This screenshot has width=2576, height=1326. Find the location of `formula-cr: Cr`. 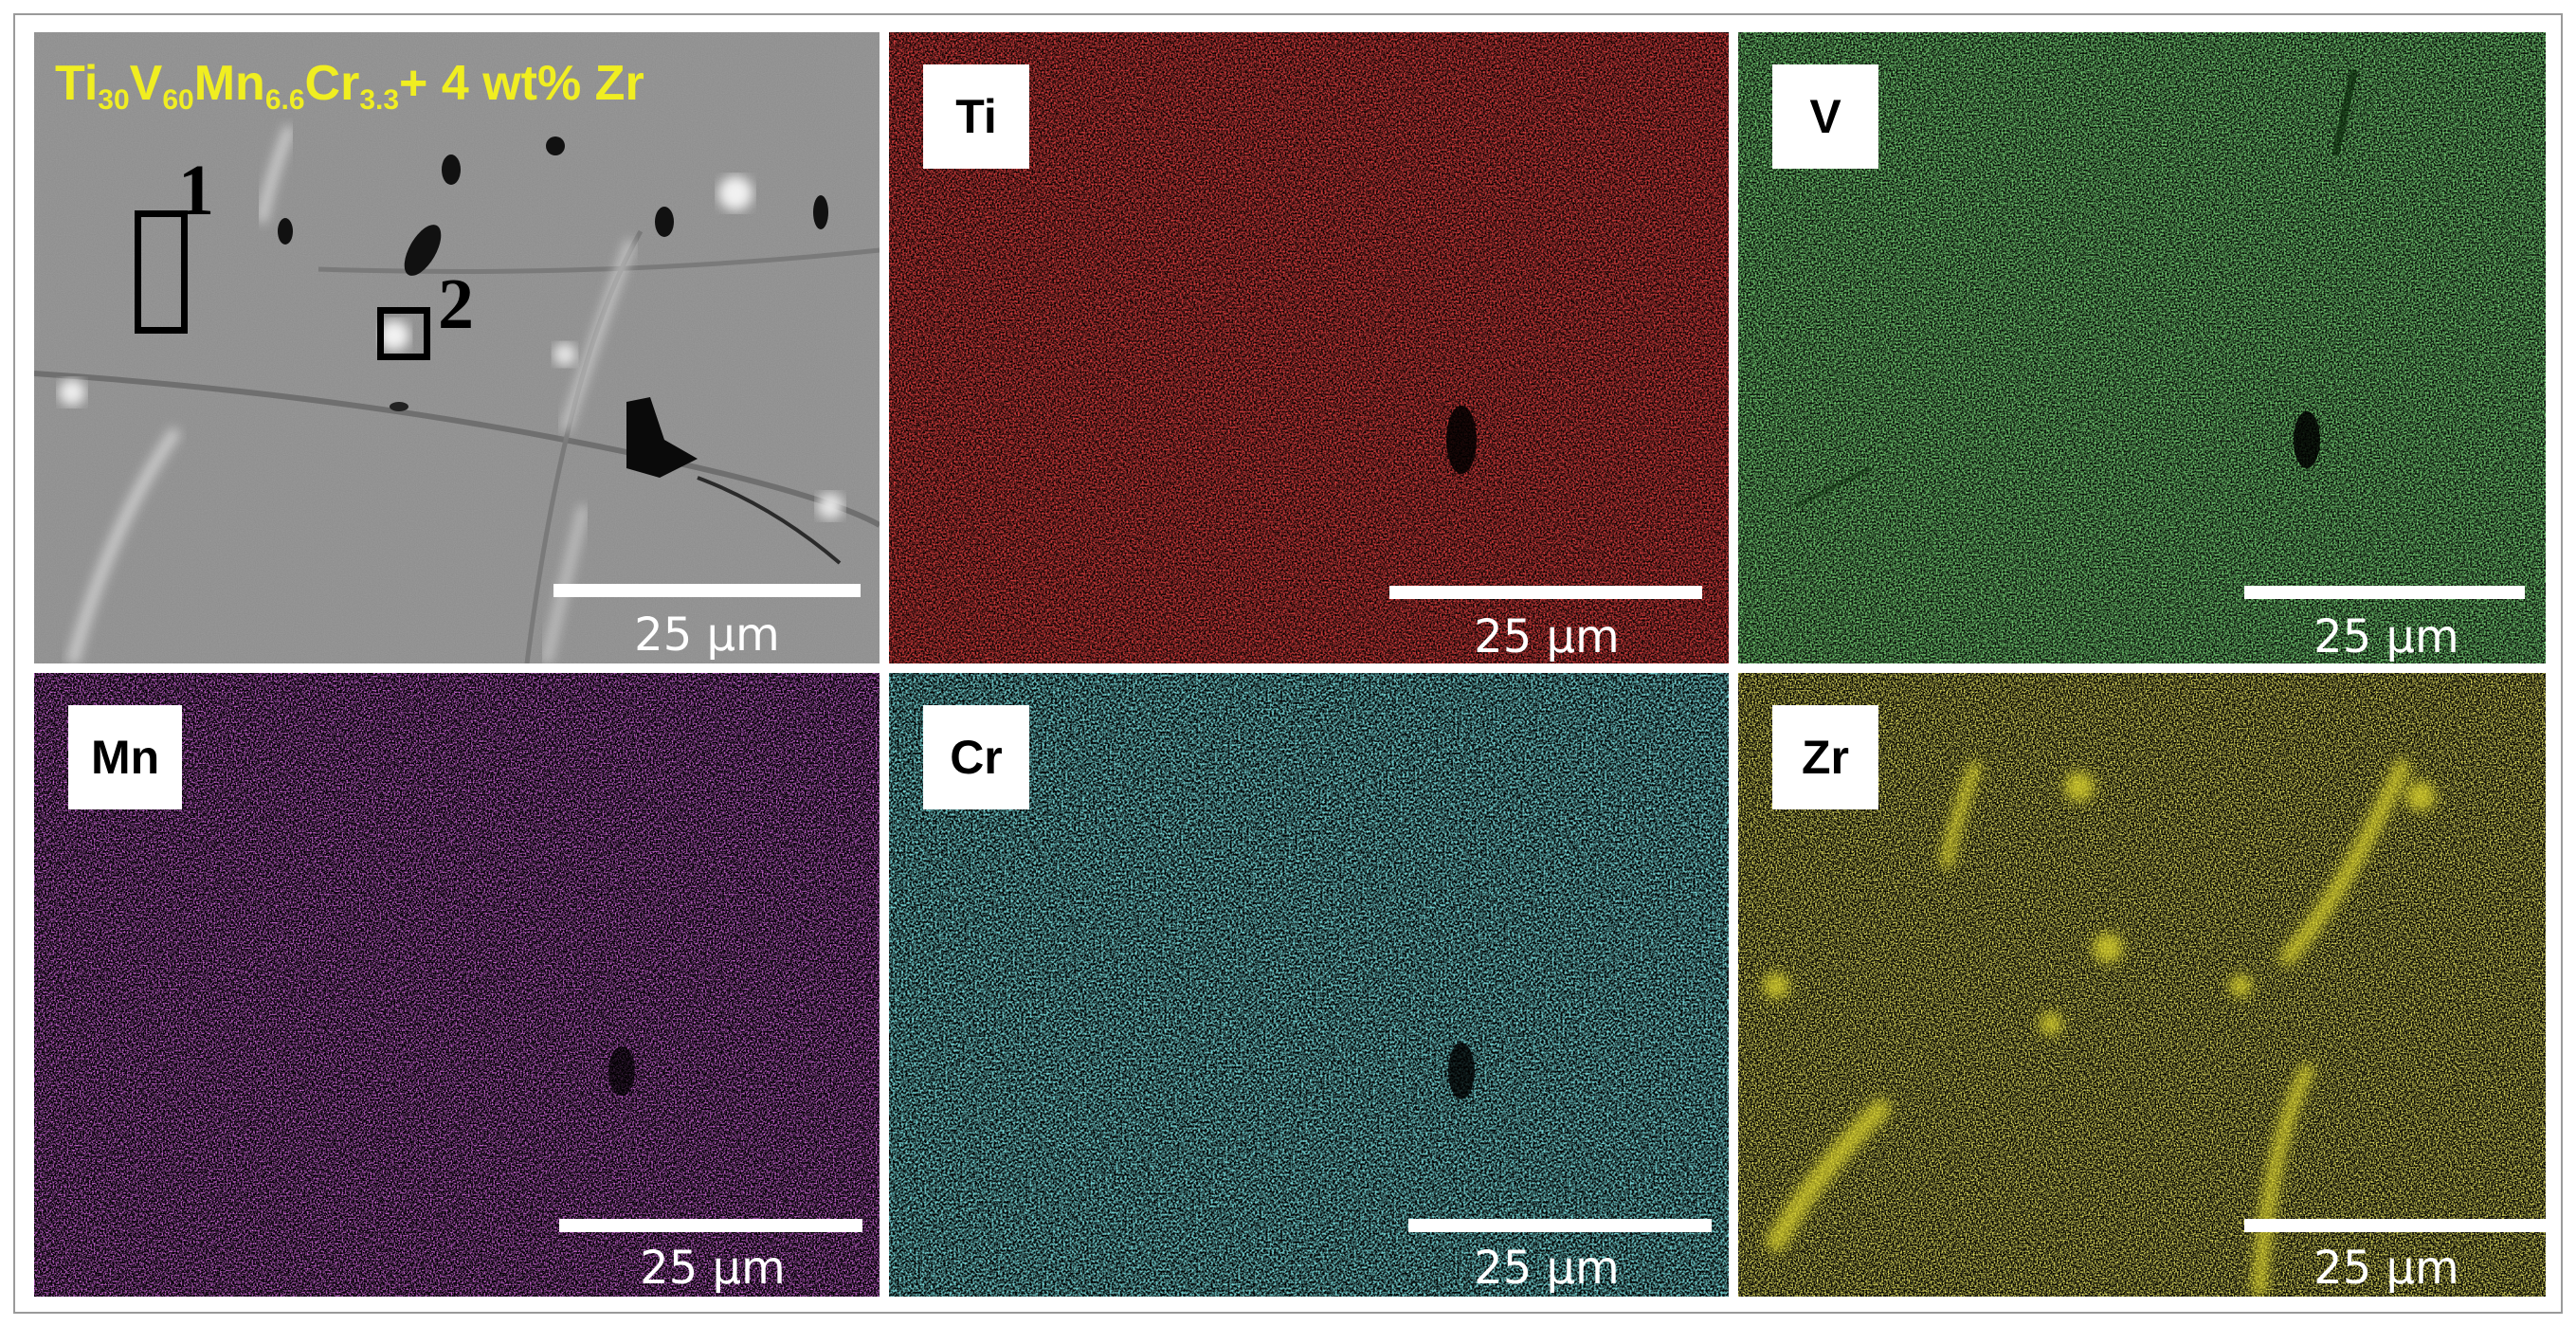

formula-cr: Cr is located at coordinates (332, 83).